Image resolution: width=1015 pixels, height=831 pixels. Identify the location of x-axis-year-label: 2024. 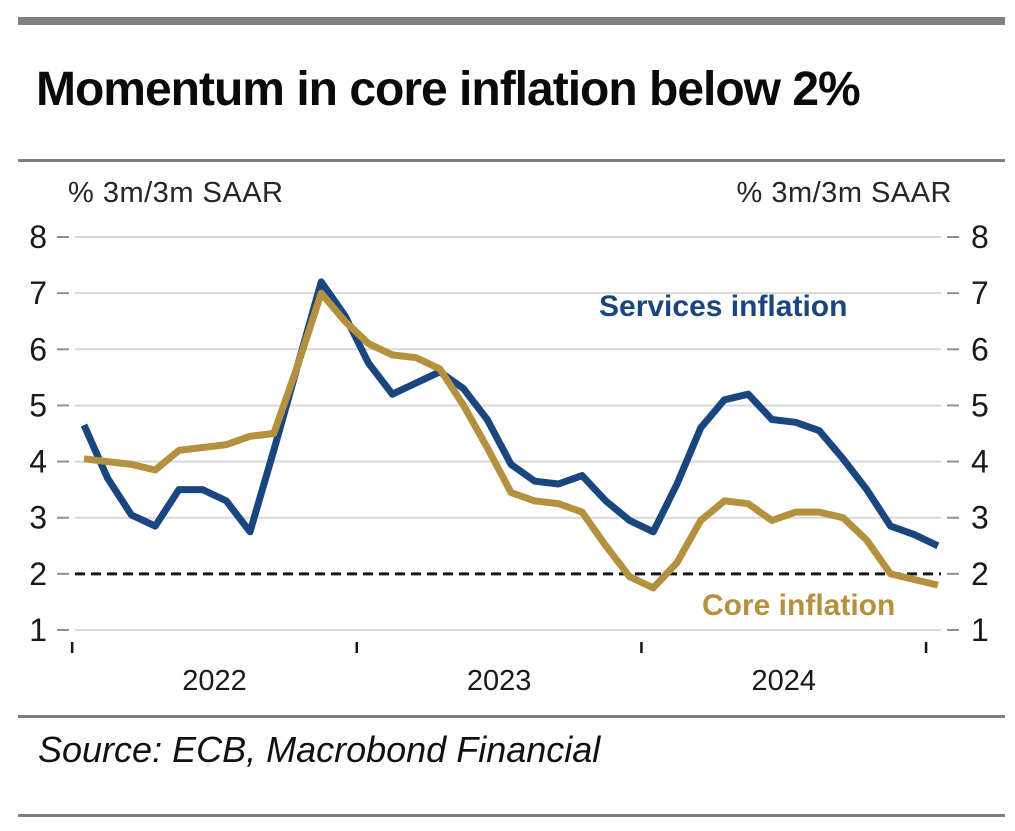
(783, 681).